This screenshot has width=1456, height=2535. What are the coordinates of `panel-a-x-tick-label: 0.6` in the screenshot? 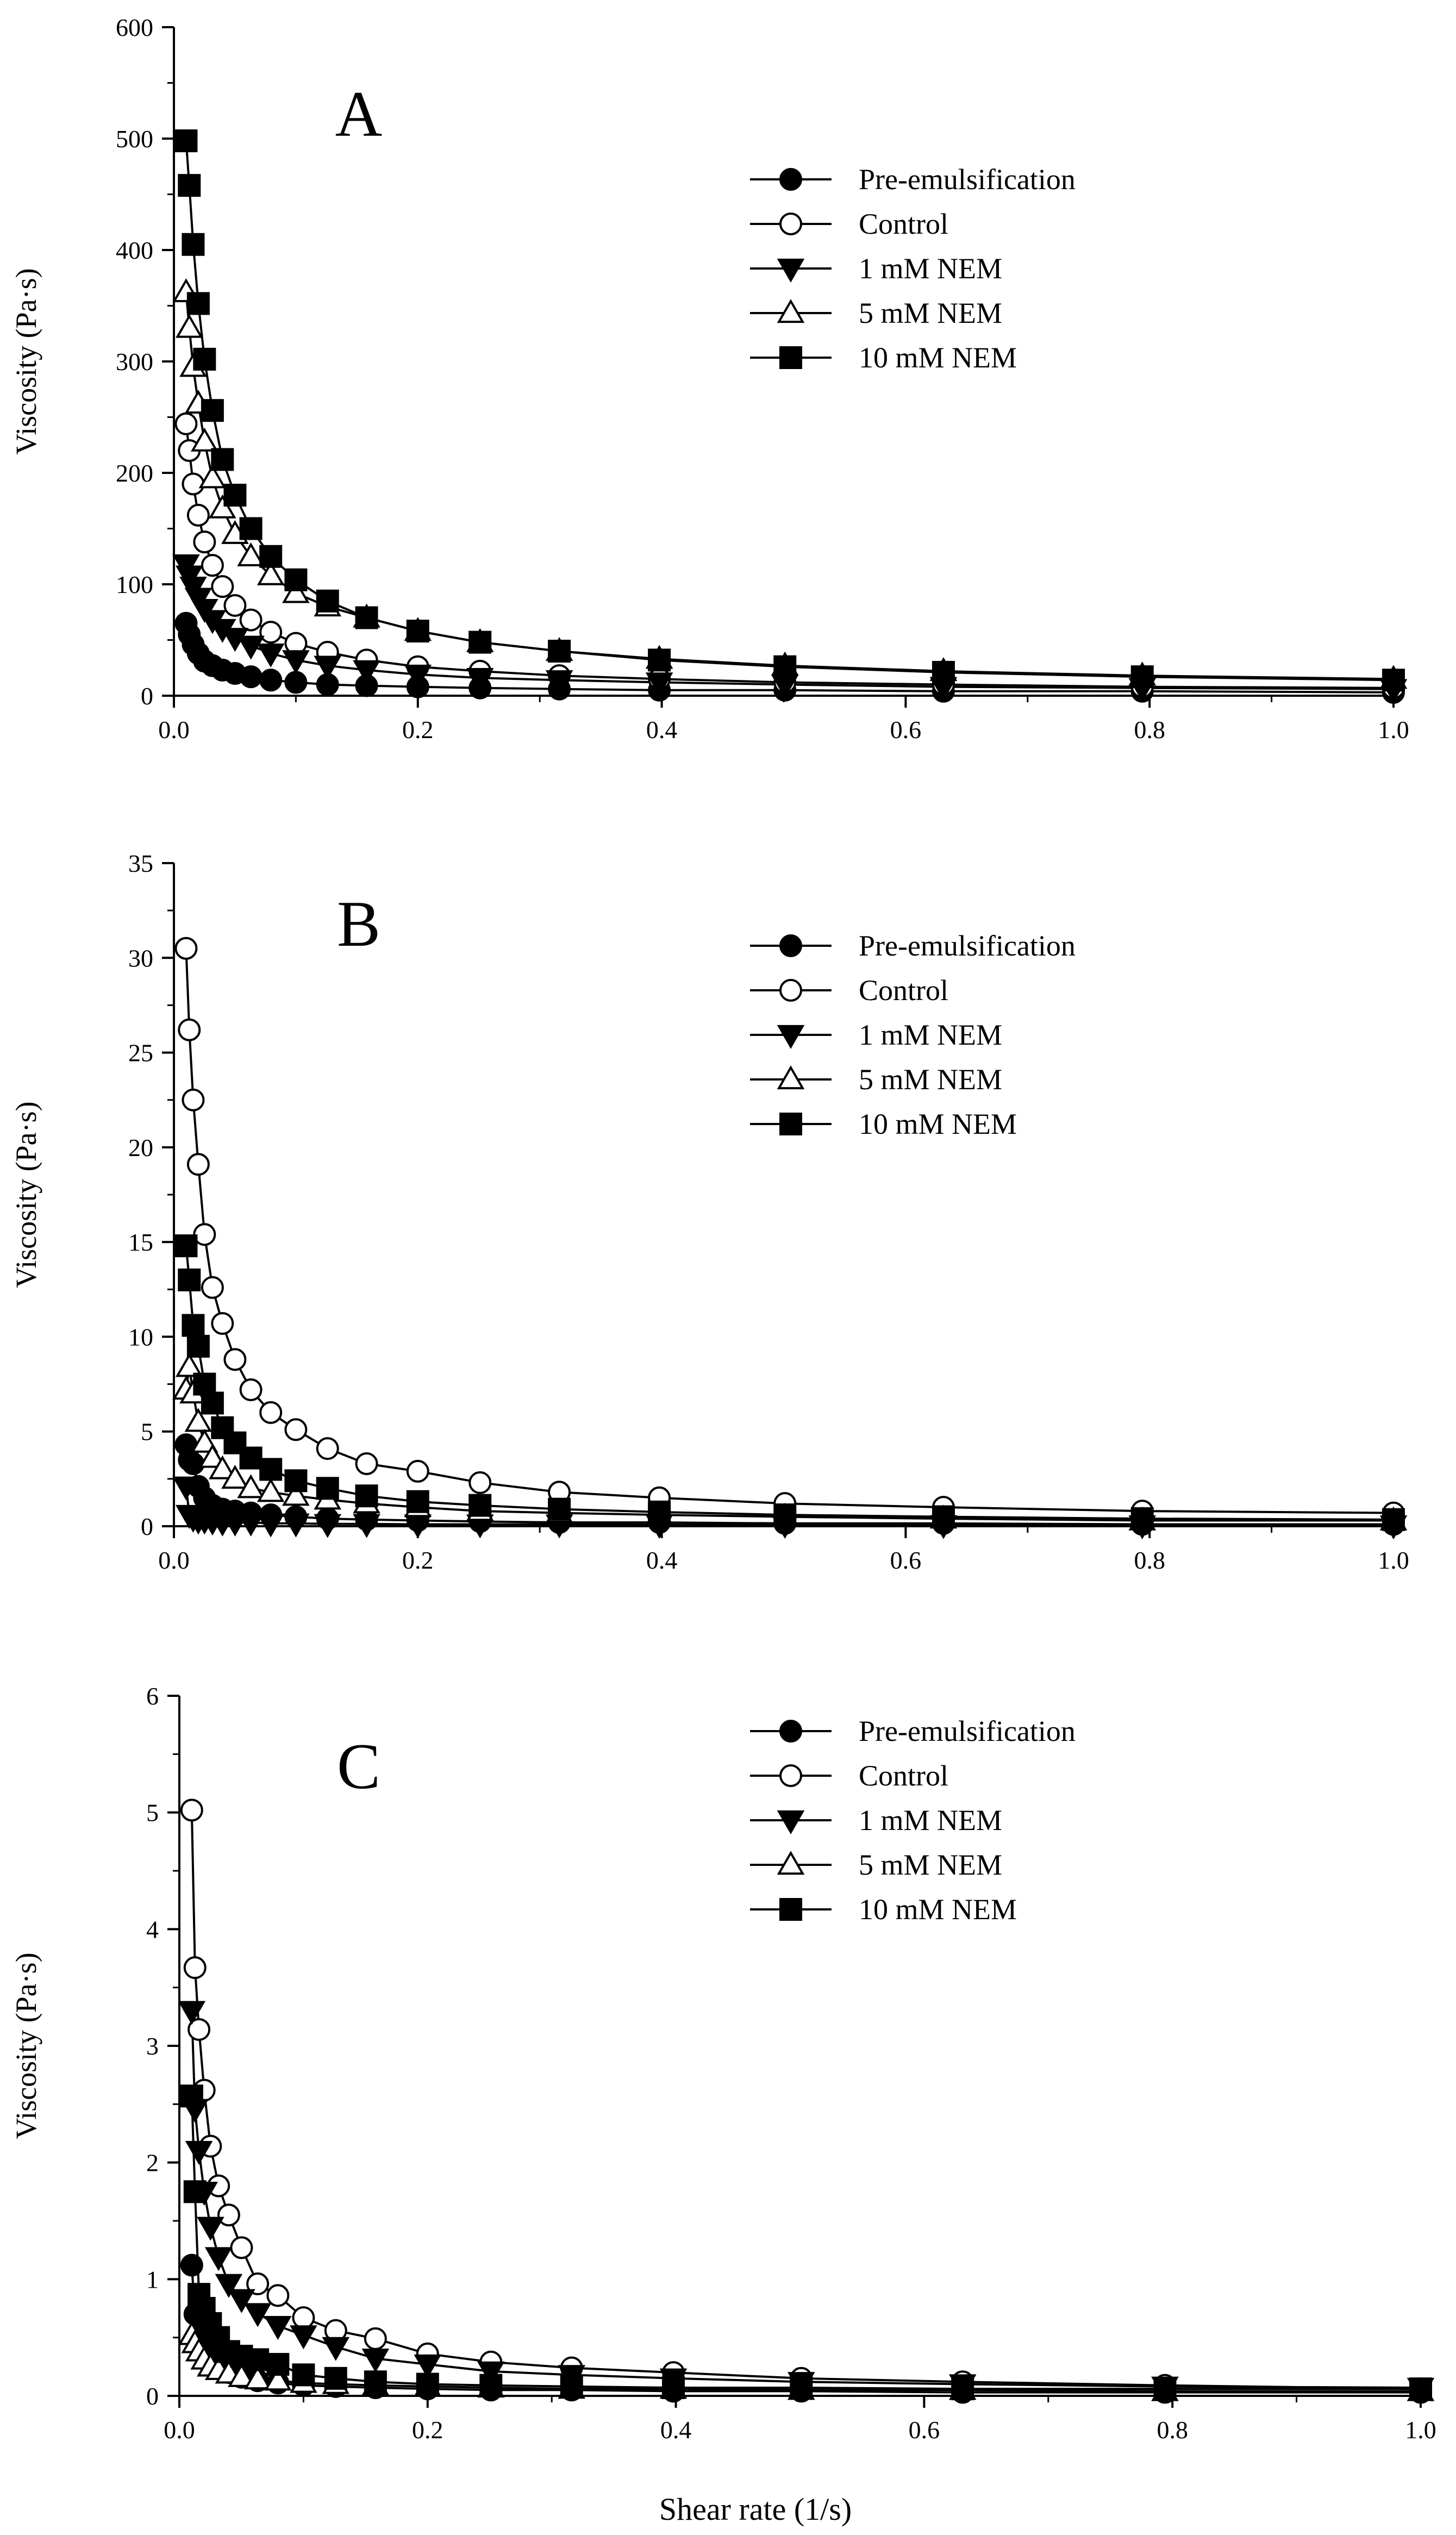 It's located at (906, 730).